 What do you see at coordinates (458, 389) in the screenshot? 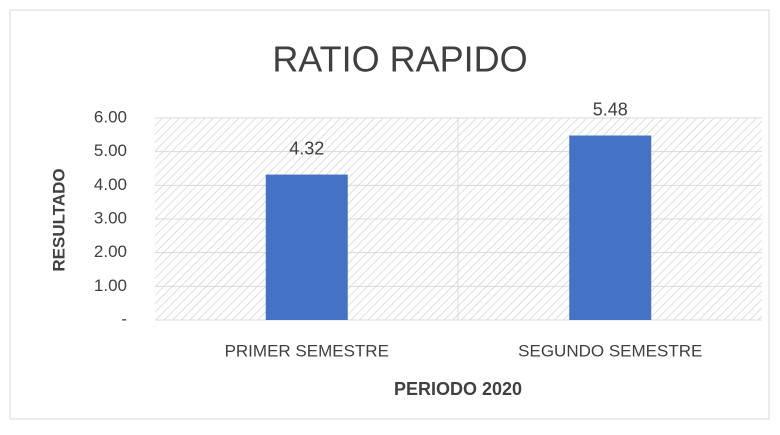
I see `x-axis-title: PERIODO 2020` at bounding box center [458, 389].